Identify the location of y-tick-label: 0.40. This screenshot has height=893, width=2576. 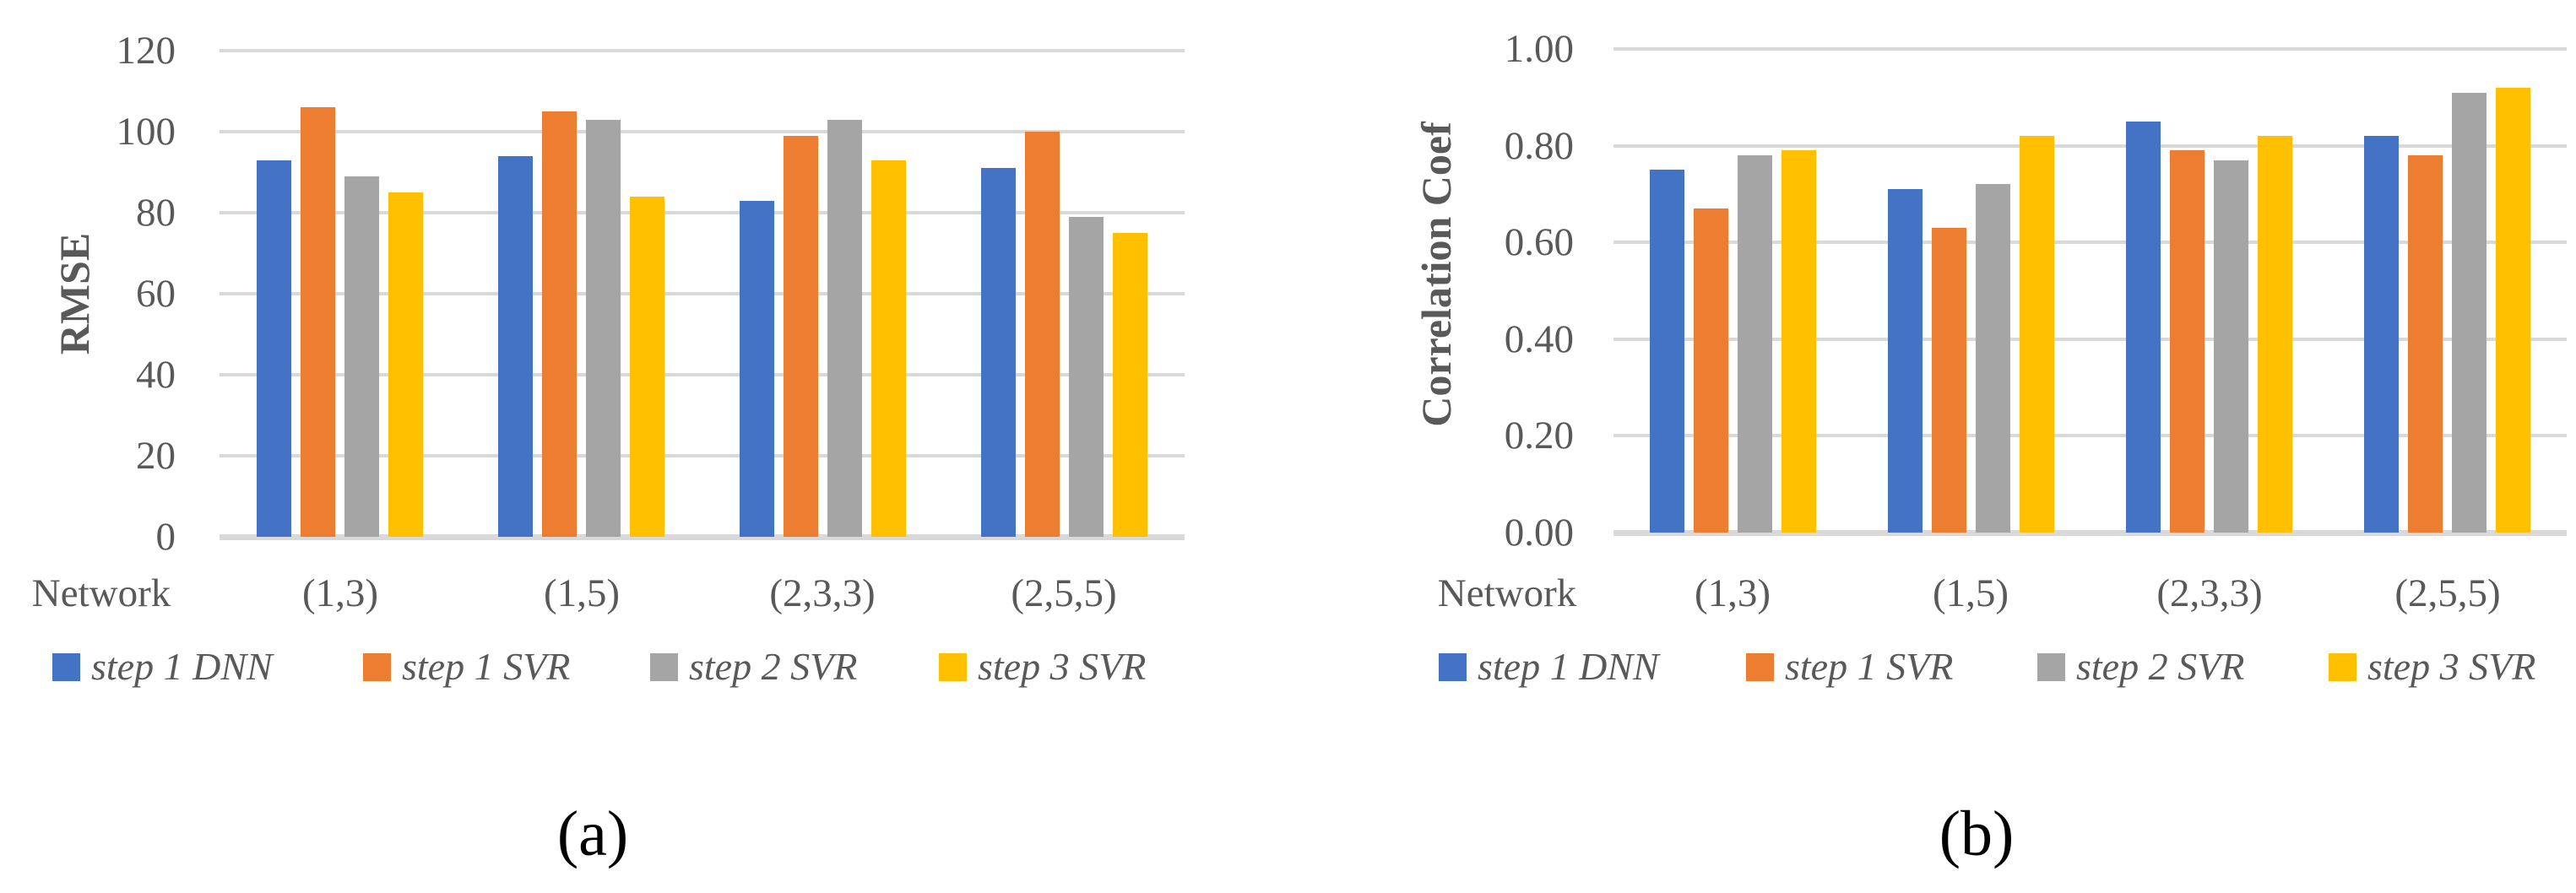
(1539, 339).